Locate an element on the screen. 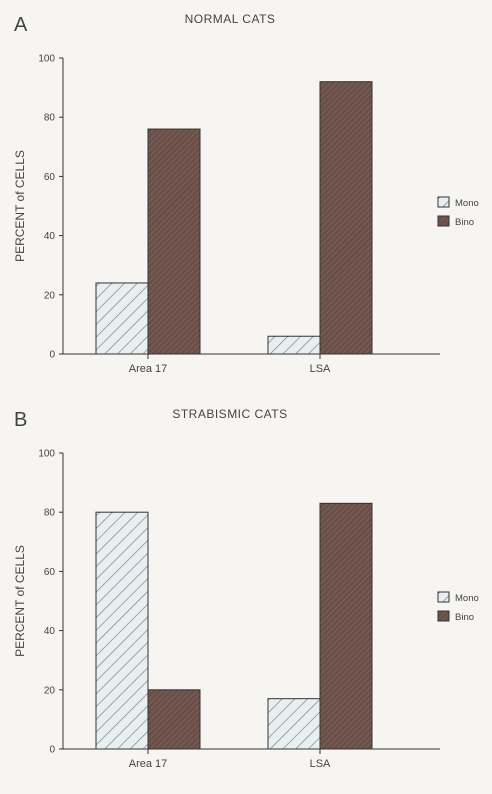  chart-title: NORMAL CATS is located at coordinates (230, 19).